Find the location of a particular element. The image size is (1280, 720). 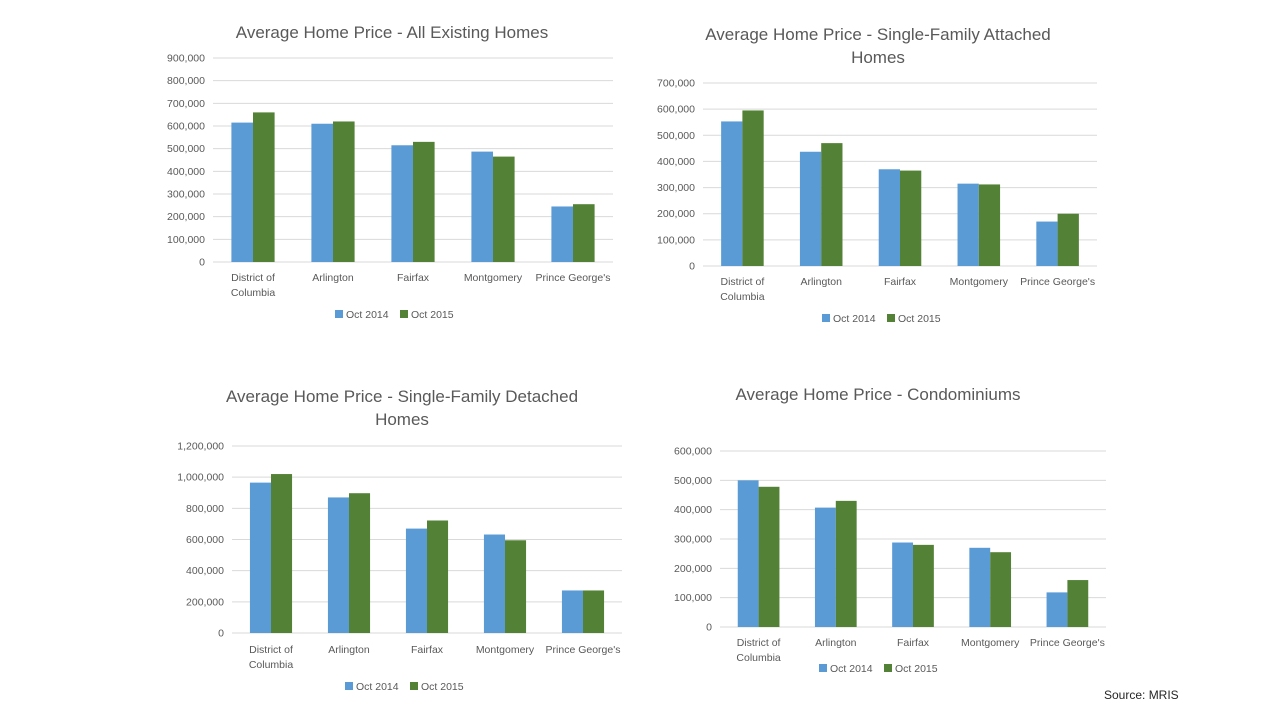

y-tick-label: 1,200,000 is located at coordinates (200, 447).